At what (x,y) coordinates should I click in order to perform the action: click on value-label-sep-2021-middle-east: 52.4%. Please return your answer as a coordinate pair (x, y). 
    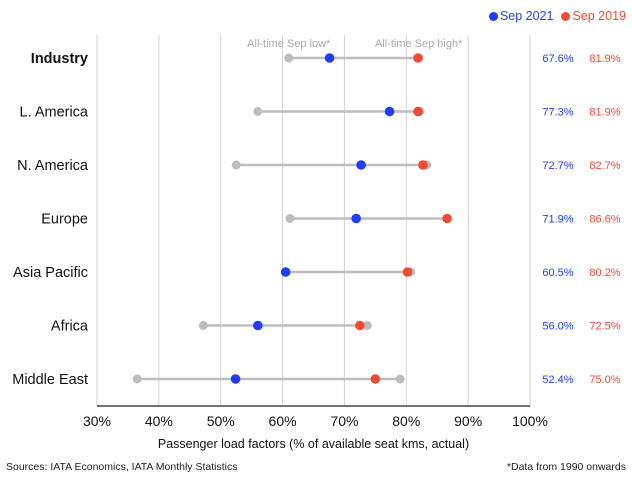
    Looking at the image, I should click on (557, 380).